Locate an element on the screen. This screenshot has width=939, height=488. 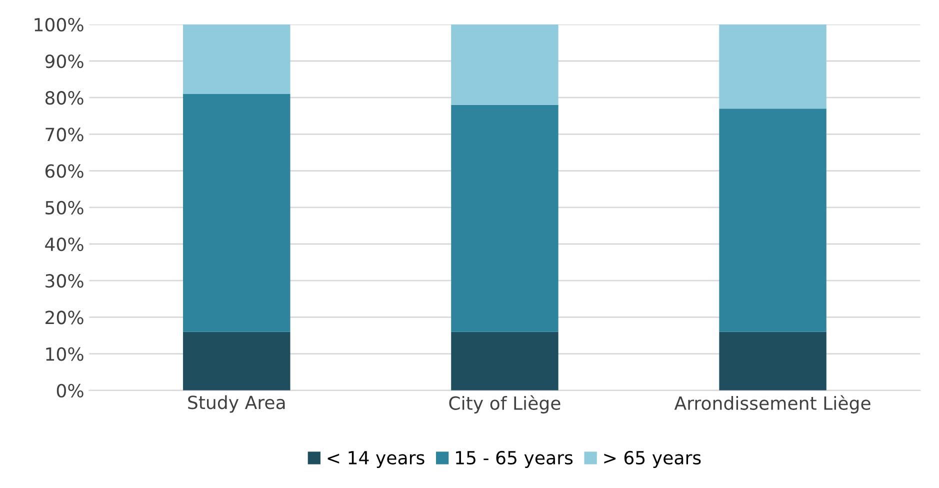
x-tick-label: City of Liège is located at coordinates (504, 404).